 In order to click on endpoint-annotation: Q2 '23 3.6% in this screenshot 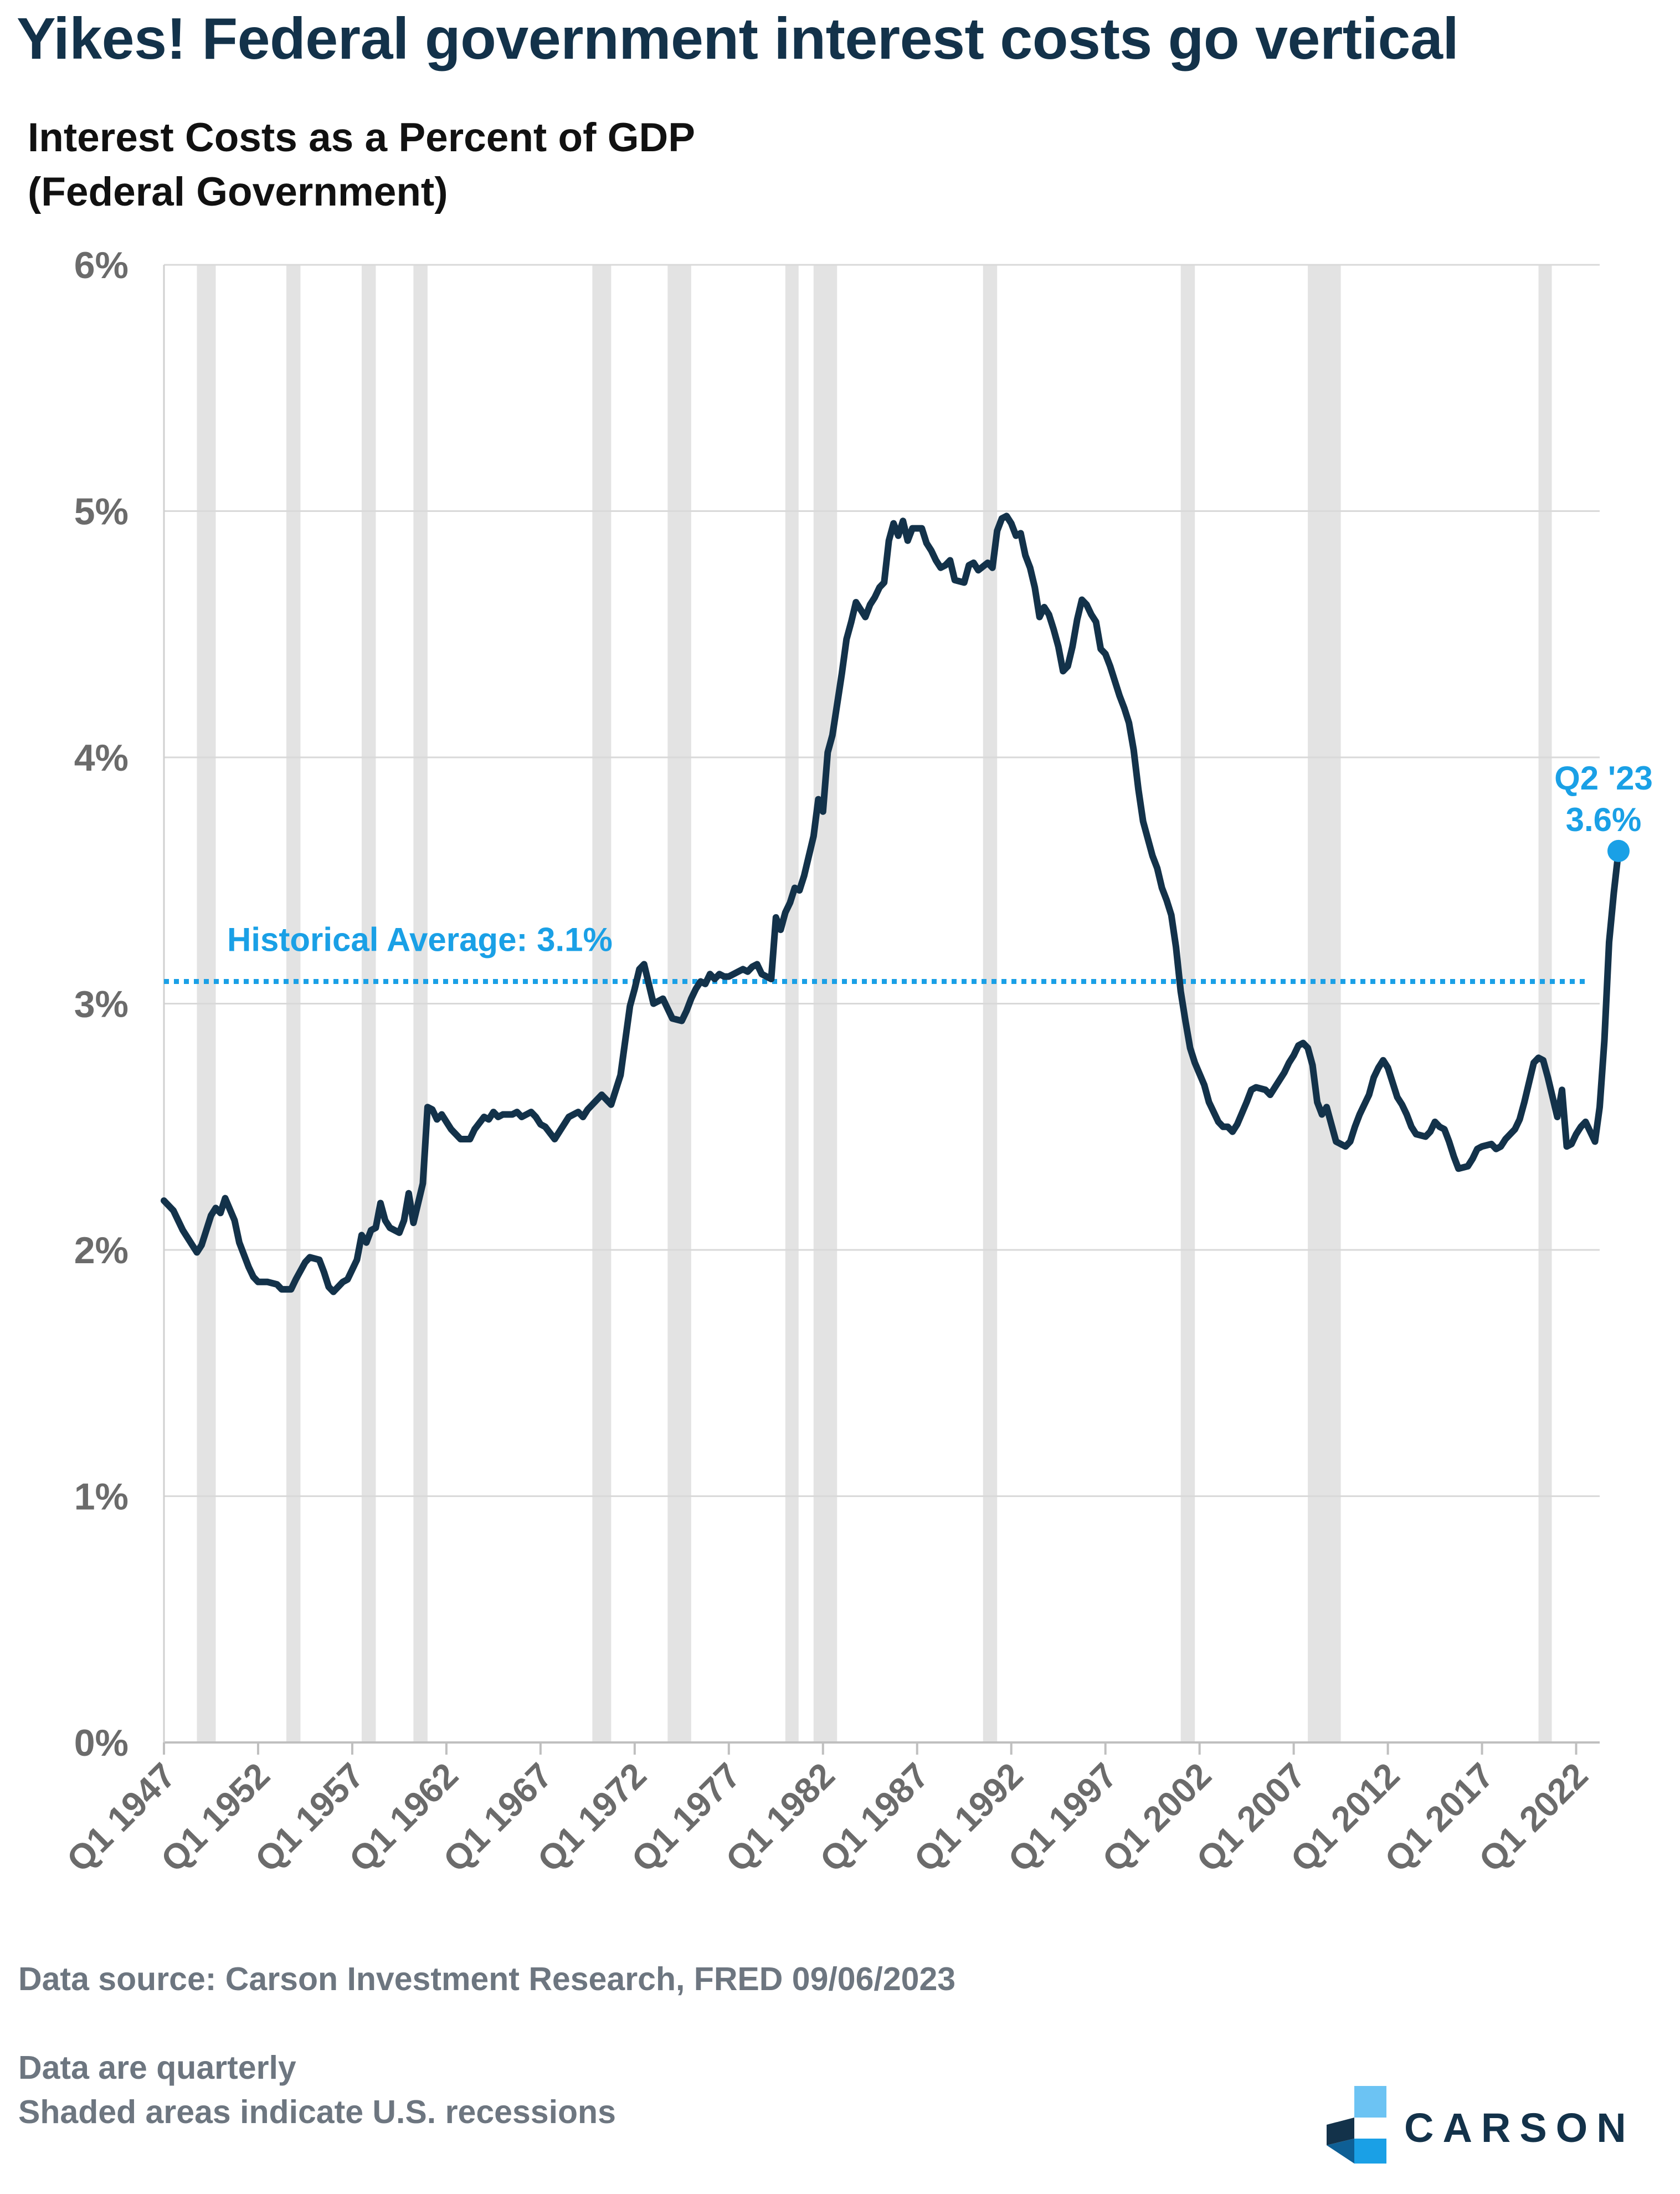, I will do `click(1603, 811)`.